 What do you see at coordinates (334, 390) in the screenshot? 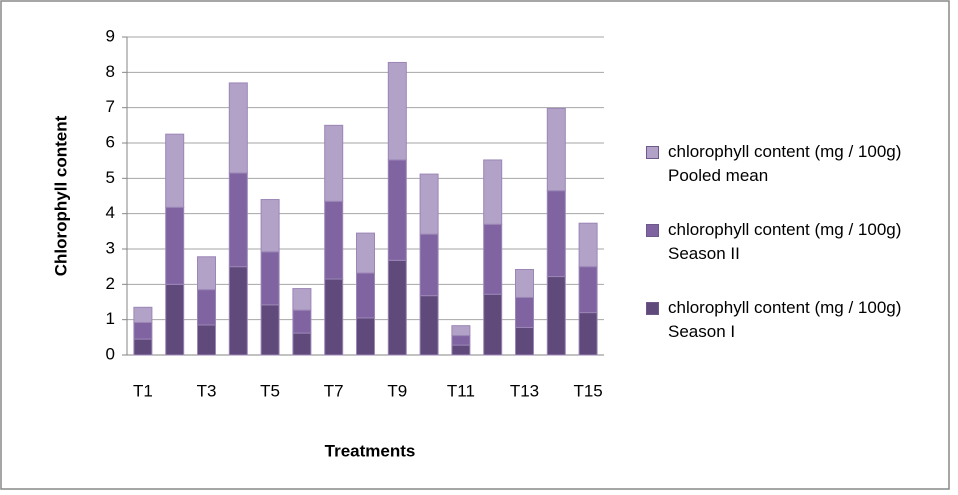
I see `x-tick-label: T7` at bounding box center [334, 390].